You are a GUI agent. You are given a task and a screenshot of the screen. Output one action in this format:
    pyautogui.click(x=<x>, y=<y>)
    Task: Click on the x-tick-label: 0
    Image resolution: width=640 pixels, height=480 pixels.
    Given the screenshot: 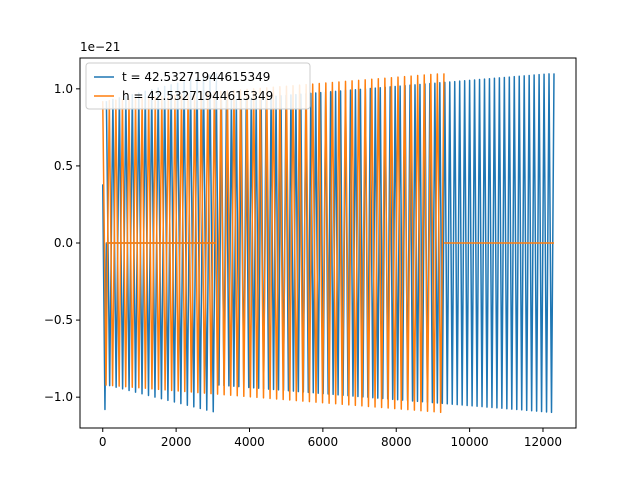 What is the action you would take?
    pyautogui.click(x=103, y=442)
    